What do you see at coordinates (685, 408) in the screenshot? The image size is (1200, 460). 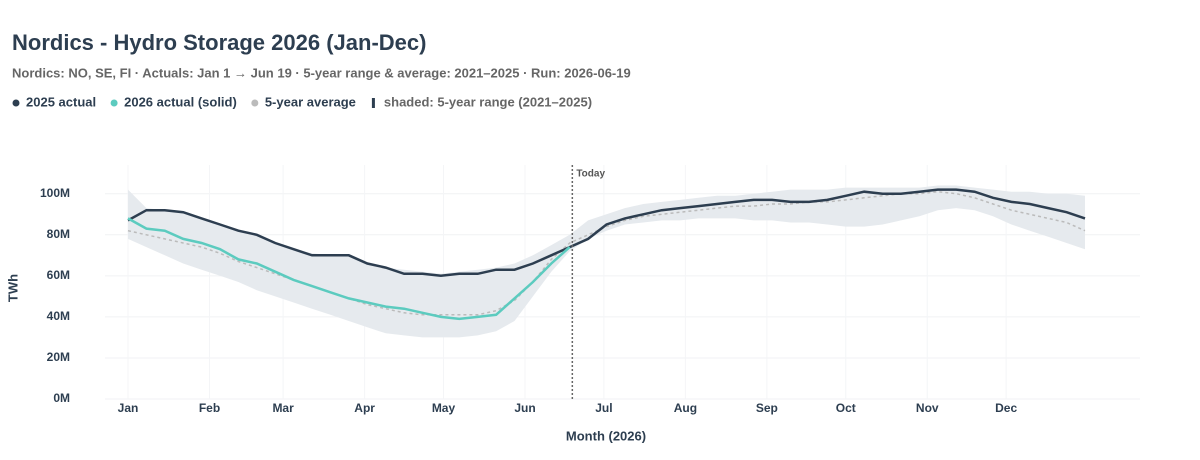 I see `x-tick-label: Aug` at bounding box center [685, 408].